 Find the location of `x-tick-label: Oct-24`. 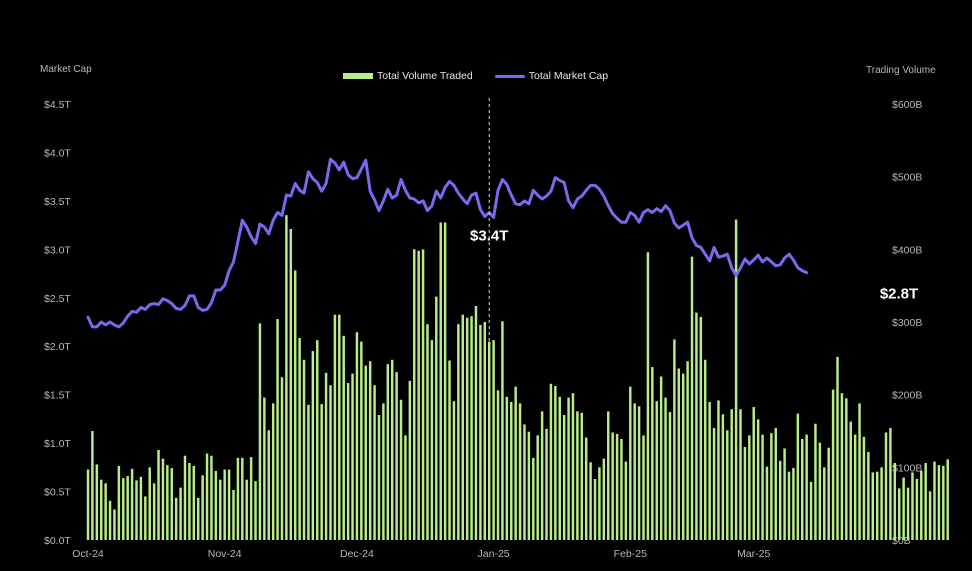

x-tick-label: Oct-24 is located at coordinates (88, 554).